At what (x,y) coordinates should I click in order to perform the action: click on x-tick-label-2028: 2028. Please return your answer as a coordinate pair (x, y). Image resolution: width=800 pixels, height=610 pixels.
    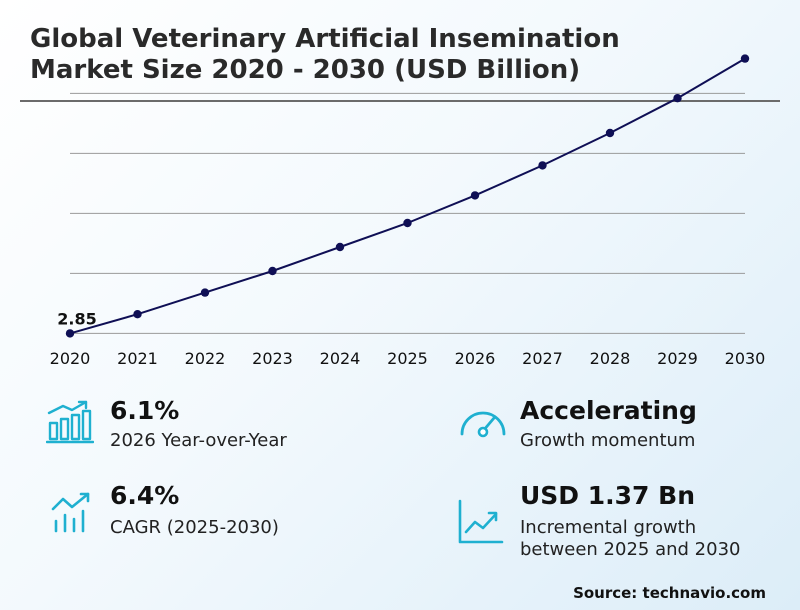
    Looking at the image, I should click on (610, 358).